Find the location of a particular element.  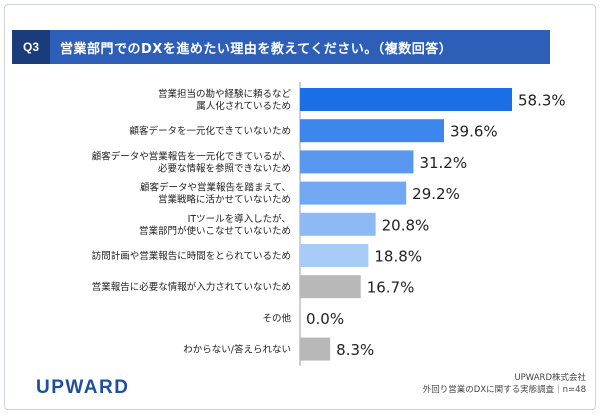

category-label: 営業担当の勘や経験に頼るなど is located at coordinates (225, 94).